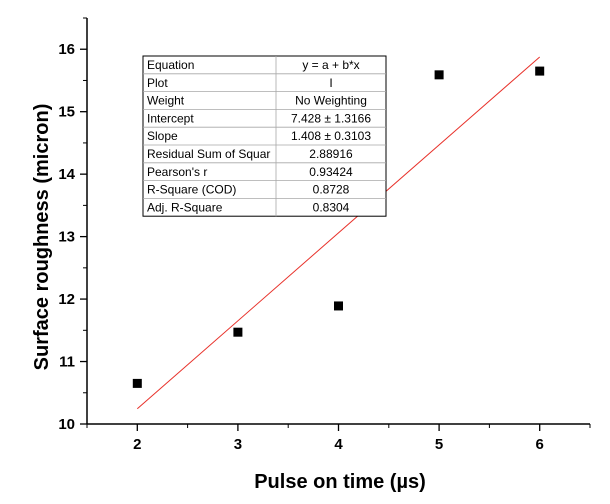 Image resolution: width=610 pixels, height=504 pixels. I want to click on fit-table-key: Plot, so click(157, 83).